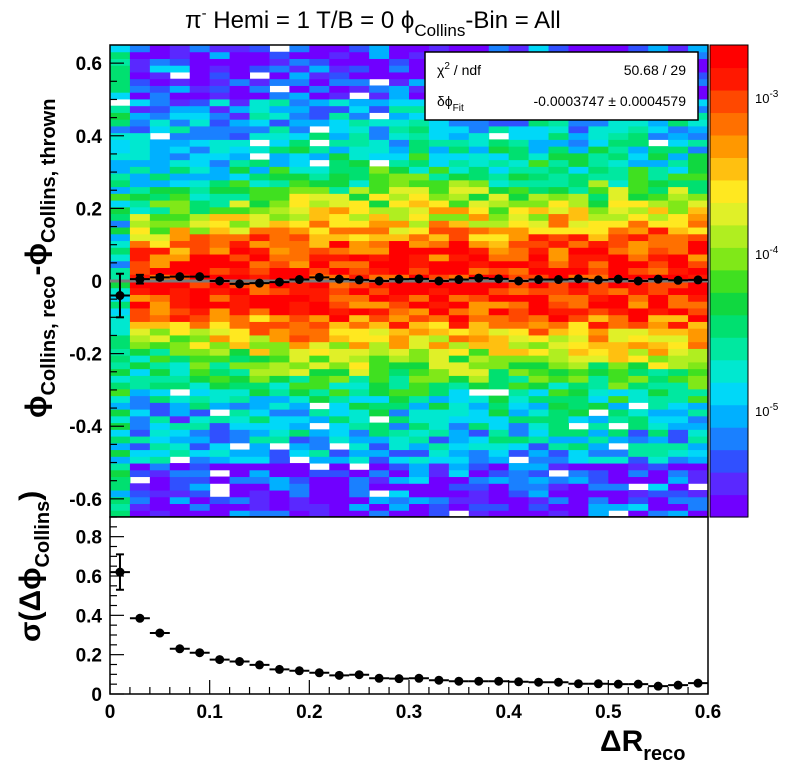 This screenshot has width=796, height=772. What do you see at coordinates (204, 13) in the screenshot?
I see `title-charge: -` at bounding box center [204, 13].